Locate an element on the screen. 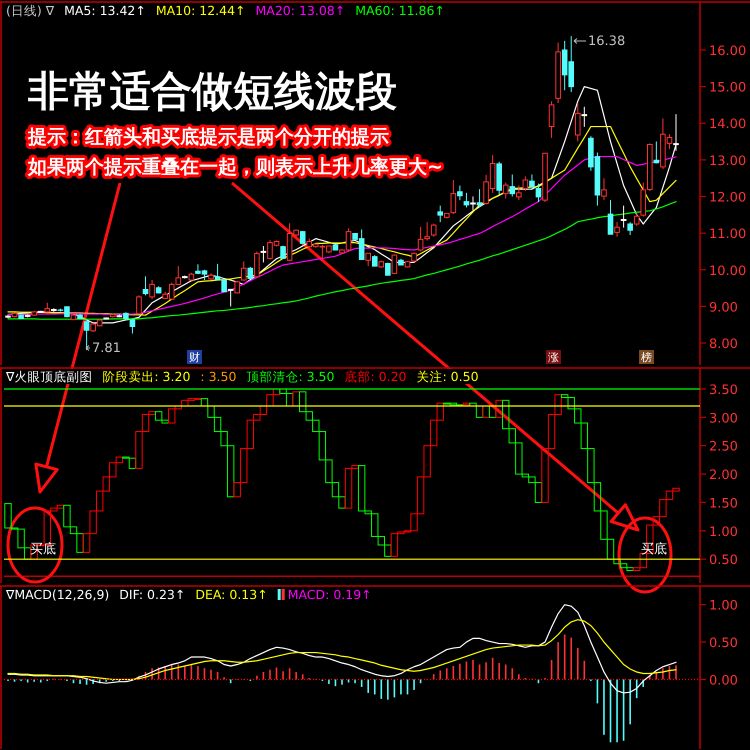 The image size is (750, 750). y-tick-label: 1.50 is located at coordinates (723, 504).